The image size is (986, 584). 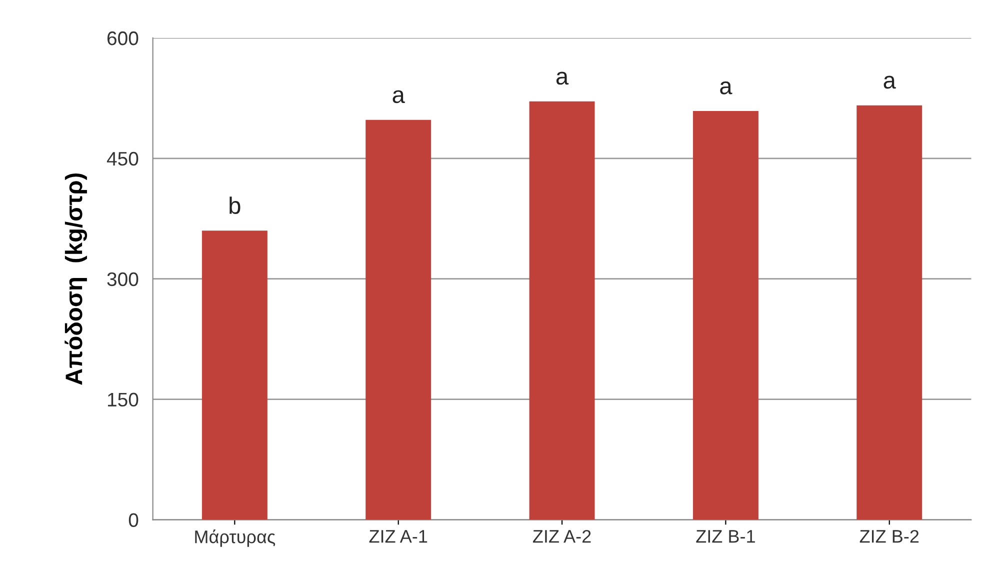 I want to click on y-tick-label: 150, so click(x=123, y=399).